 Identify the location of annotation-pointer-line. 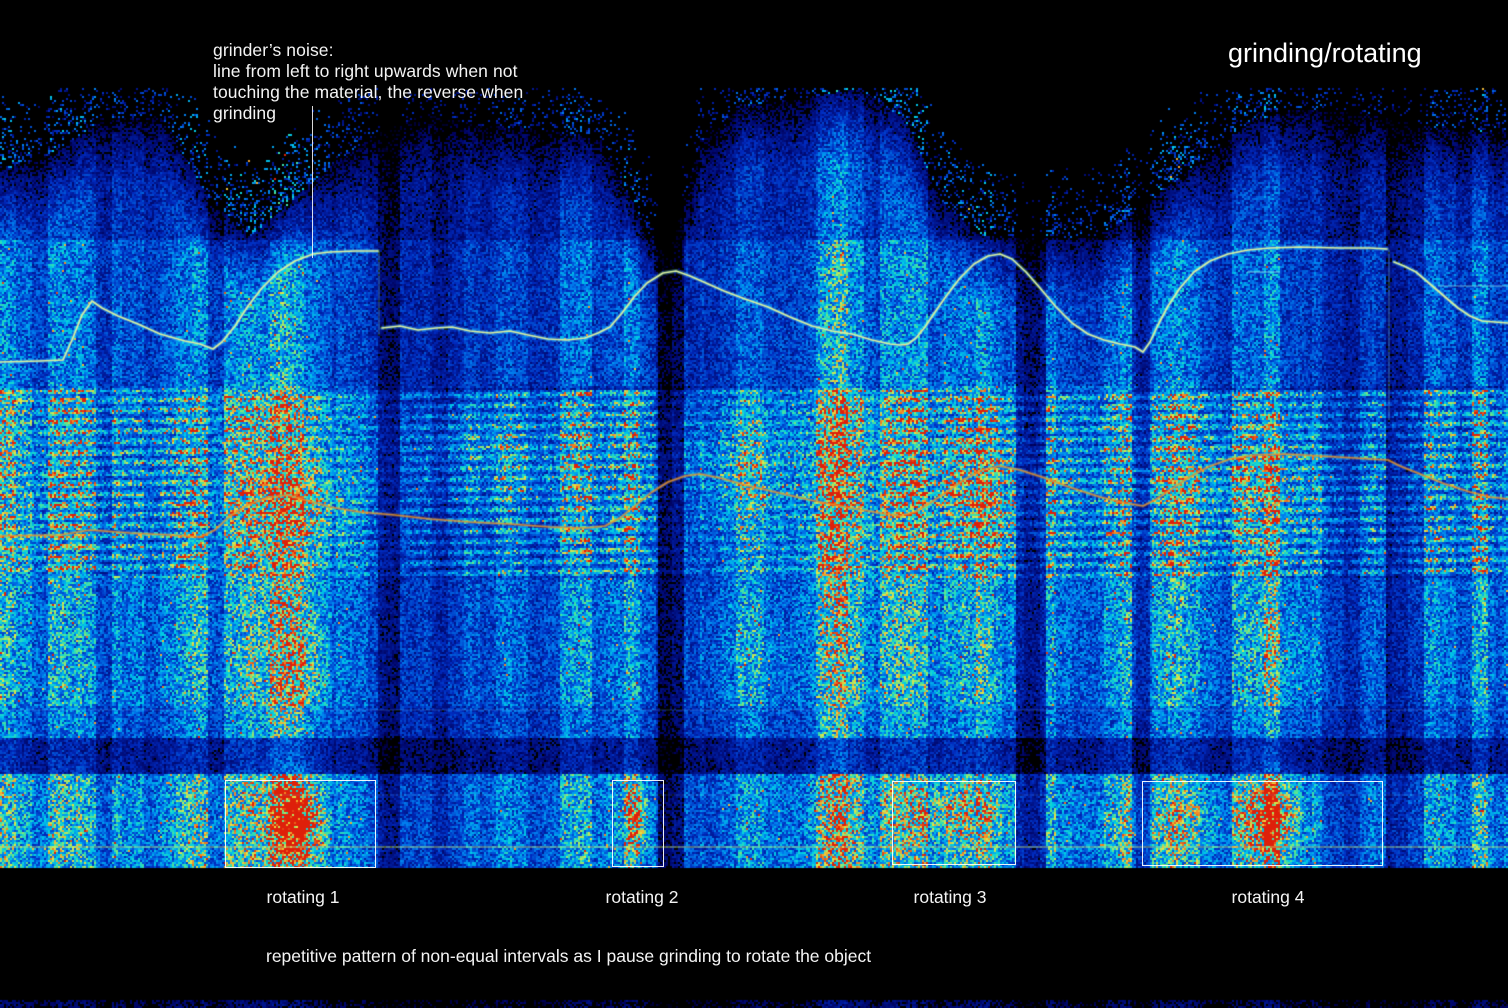
(312, 182).